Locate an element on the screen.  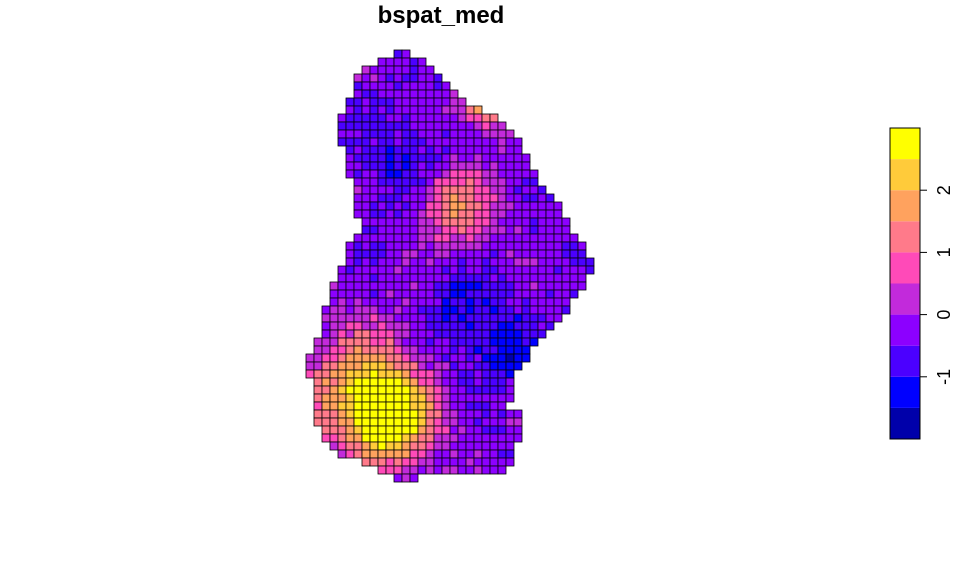
legend-tick-label: 1 is located at coordinates (944, 252).